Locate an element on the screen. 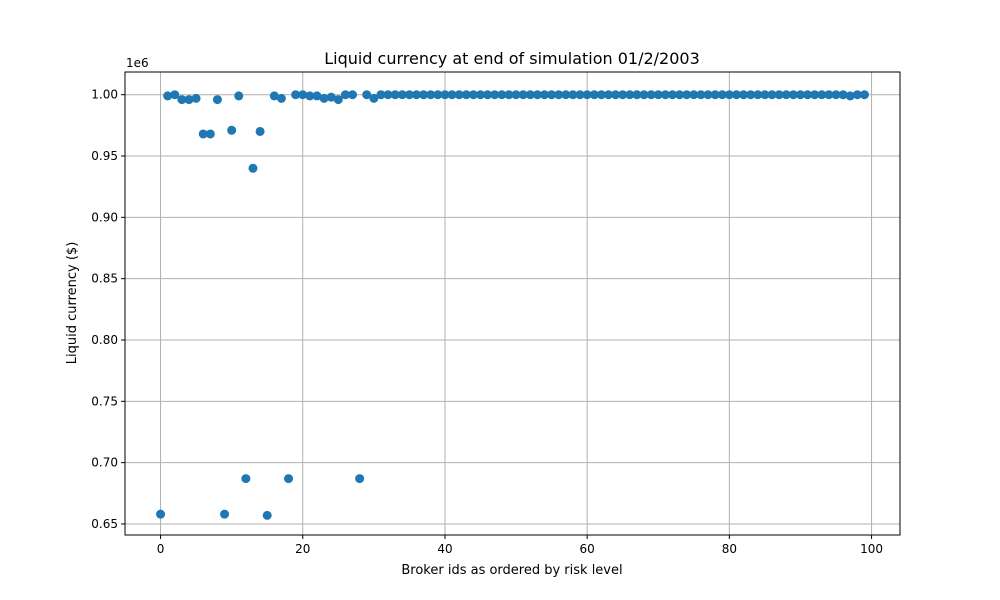 This screenshot has height=600, width=1000. y-tick-label: 0.75 is located at coordinates (104, 401).